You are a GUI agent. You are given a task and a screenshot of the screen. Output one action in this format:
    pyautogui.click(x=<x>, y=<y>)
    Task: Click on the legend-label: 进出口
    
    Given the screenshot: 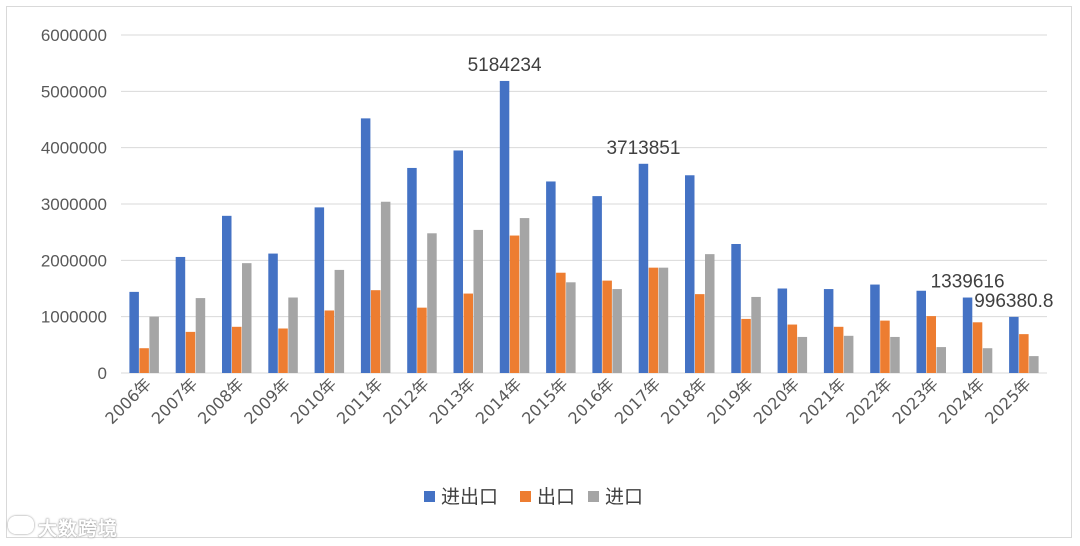 What is the action you would take?
    pyautogui.click(x=469, y=497)
    